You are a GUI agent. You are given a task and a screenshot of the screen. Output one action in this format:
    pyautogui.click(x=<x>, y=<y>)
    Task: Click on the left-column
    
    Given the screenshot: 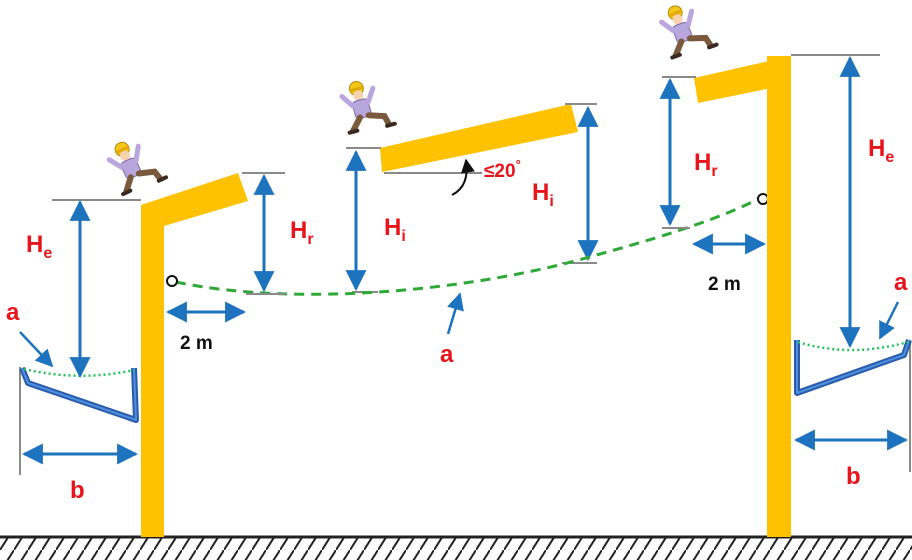 What is the action you would take?
    pyautogui.click(x=194, y=355)
    